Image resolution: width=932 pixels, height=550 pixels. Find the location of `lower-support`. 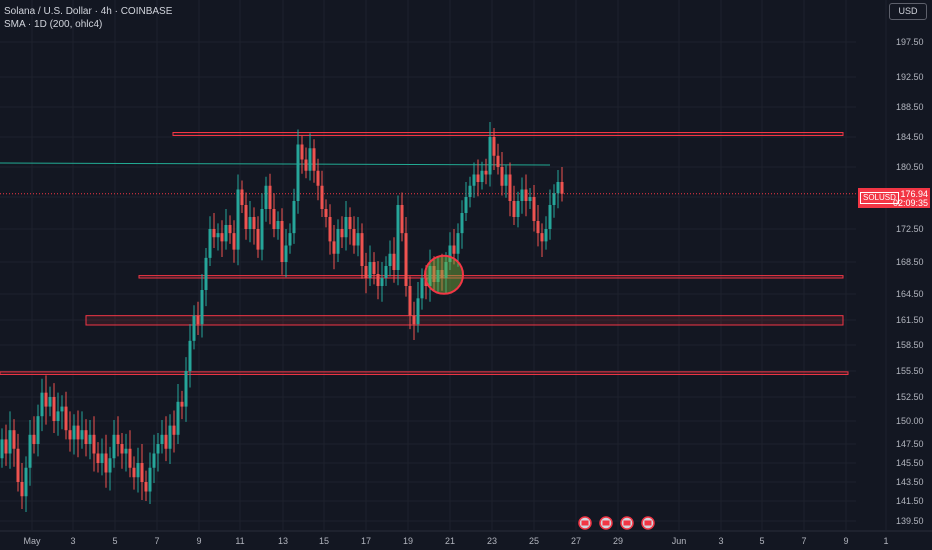

lower-support is located at coordinates (424, 373).